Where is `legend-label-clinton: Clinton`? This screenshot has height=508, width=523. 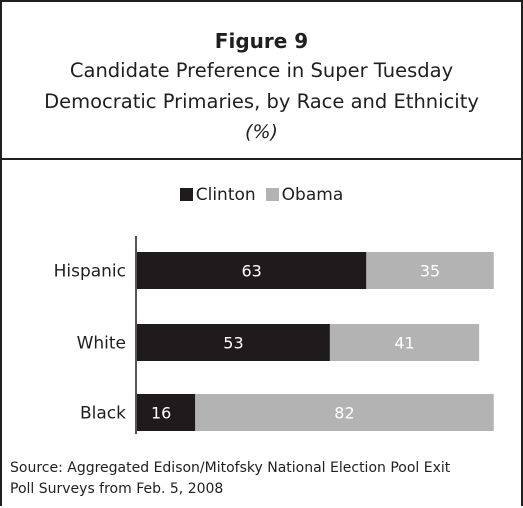 legend-label-clinton: Clinton is located at coordinates (225, 195).